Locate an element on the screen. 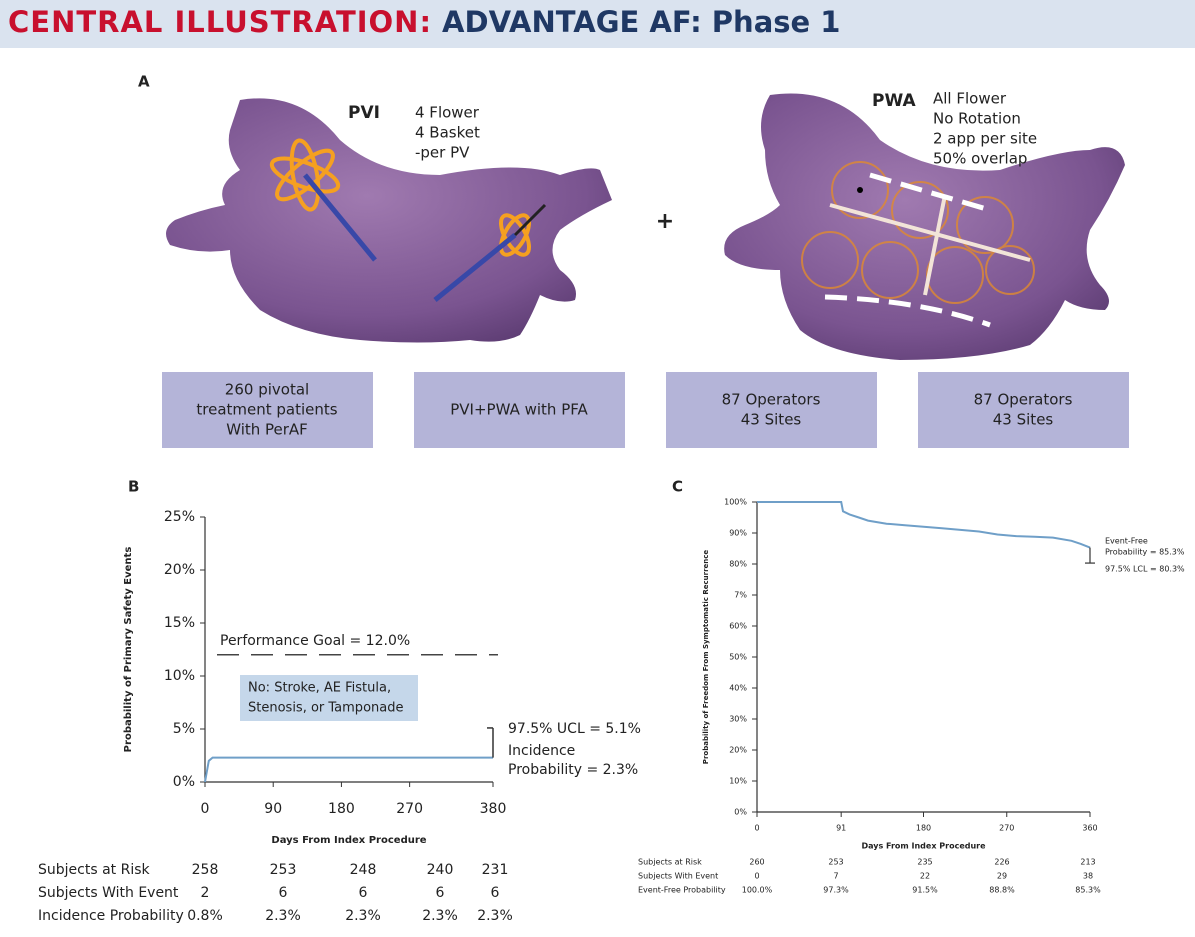 The image size is (1195, 937). note-text: No: Stroke, AE Fistula, is located at coordinates (319, 688).